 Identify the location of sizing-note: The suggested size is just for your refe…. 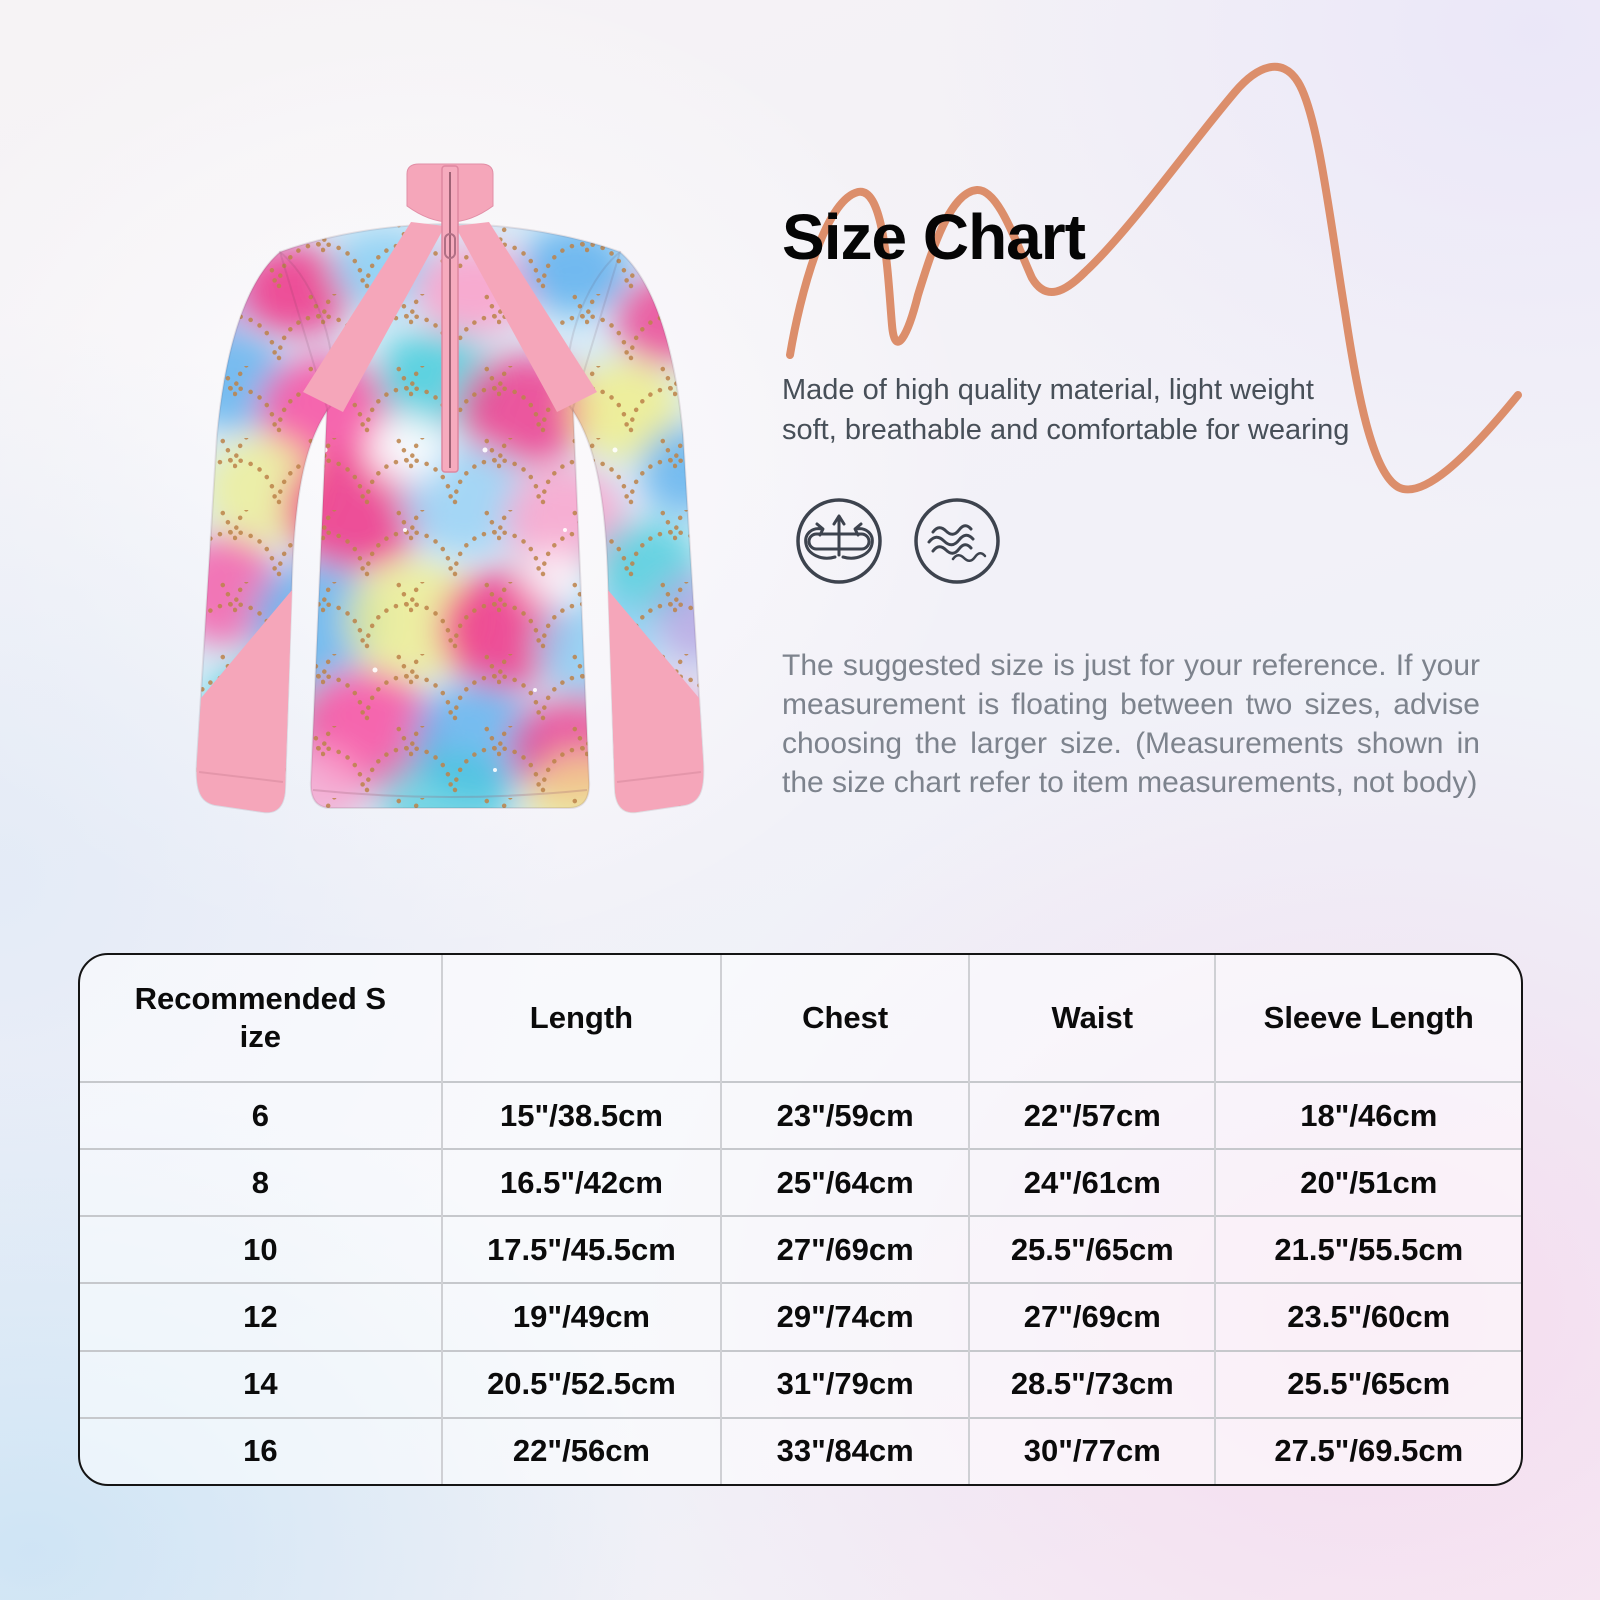
(1131, 724).